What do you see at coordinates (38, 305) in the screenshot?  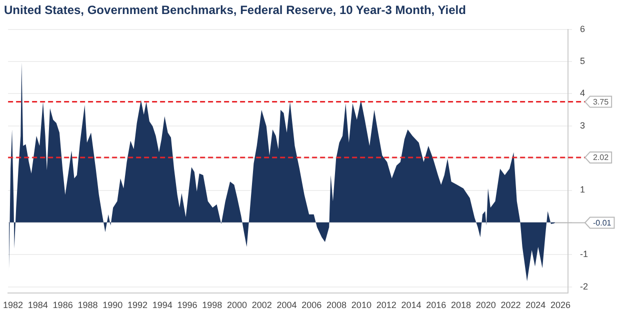 I see `x-tick-label: 1984` at bounding box center [38, 305].